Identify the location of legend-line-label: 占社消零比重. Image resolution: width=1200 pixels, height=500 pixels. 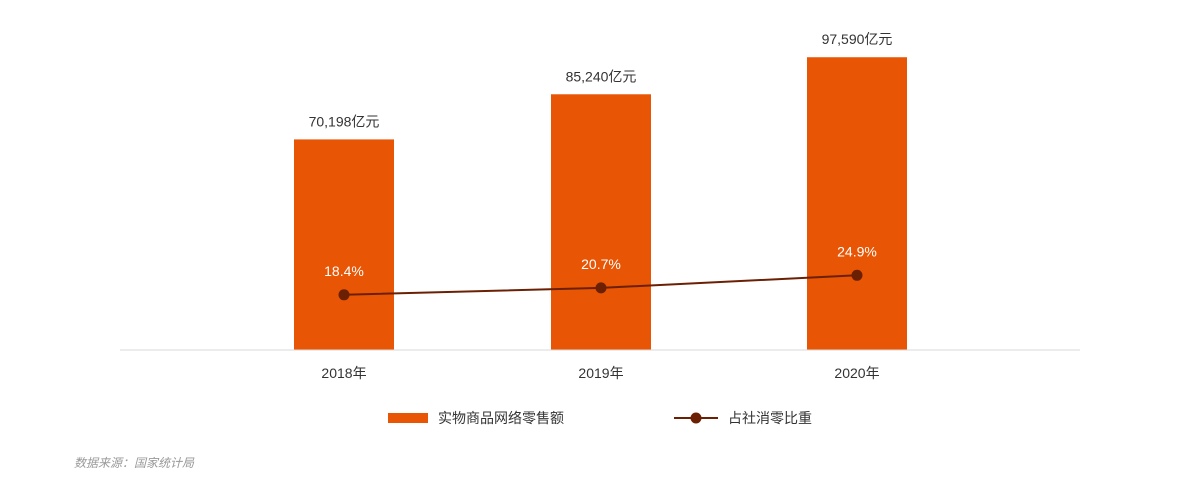
(770, 418).